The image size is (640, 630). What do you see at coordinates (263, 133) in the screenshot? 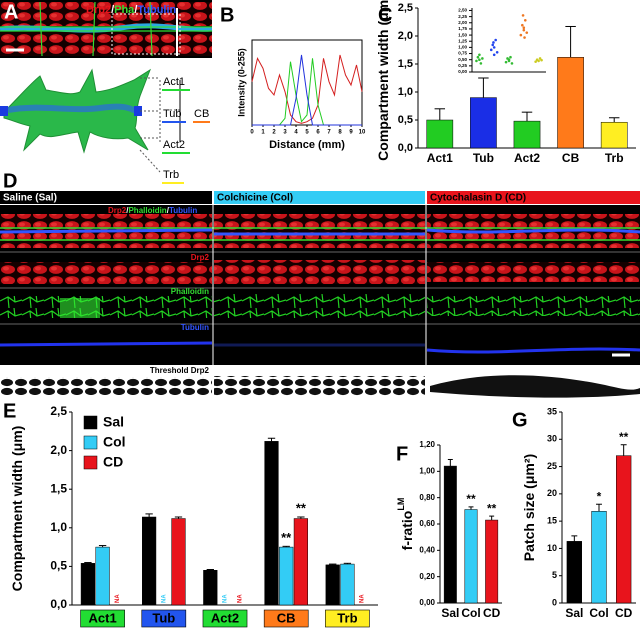
I see `x-tick-label: 1` at bounding box center [263, 133].